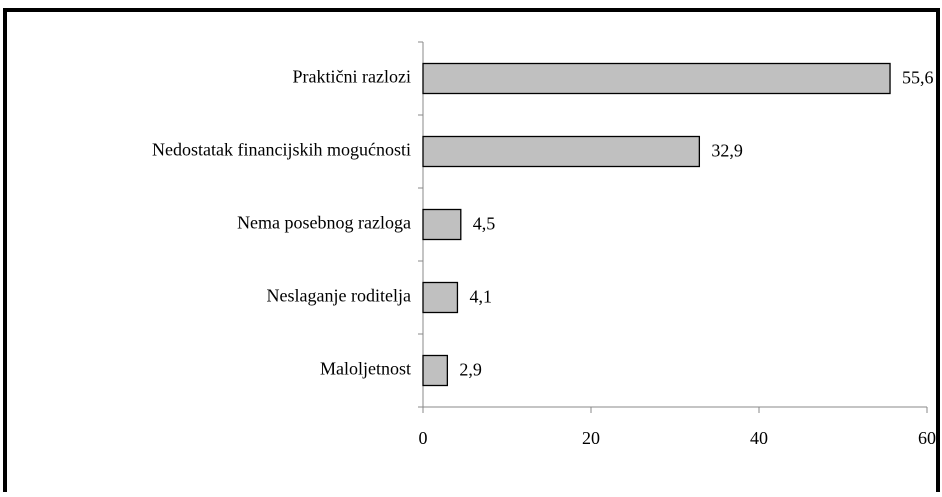 This screenshot has width=942, height=497. I want to click on y-tick-label: Praktični razlozi, so click(352, 77).